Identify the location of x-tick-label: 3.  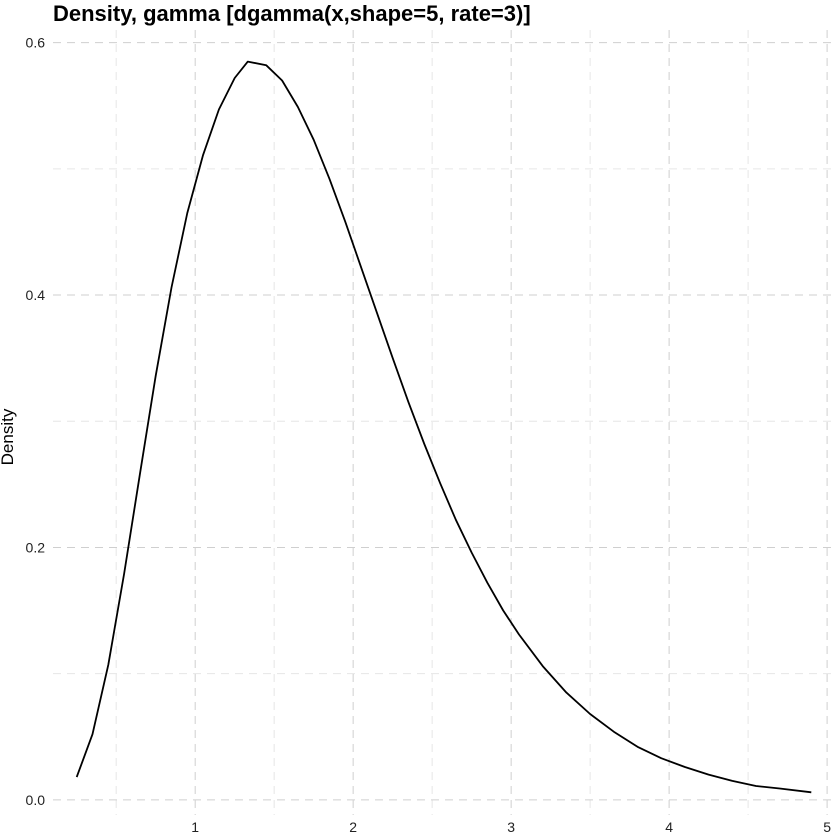
(511, 827).